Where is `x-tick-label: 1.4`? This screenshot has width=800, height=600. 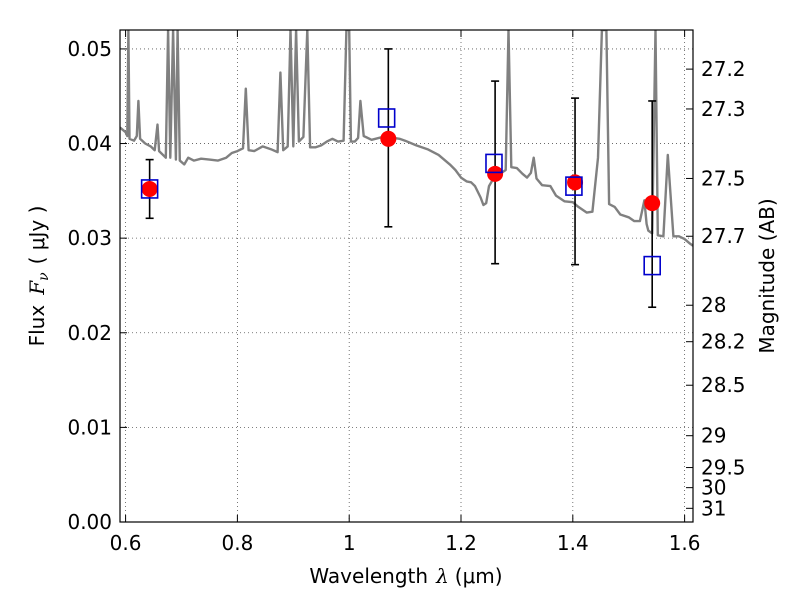
x-tick-label: 1.4 is located at coordinates (573, 543).